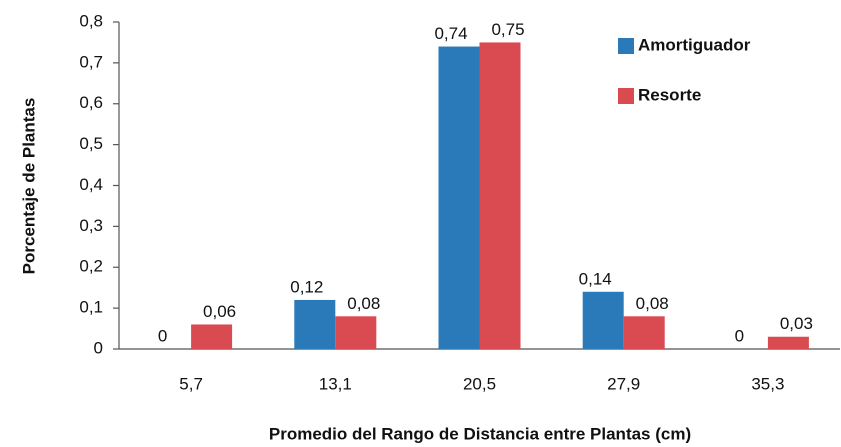  I want to click on legend-label: Resorte, so click(669, 94).